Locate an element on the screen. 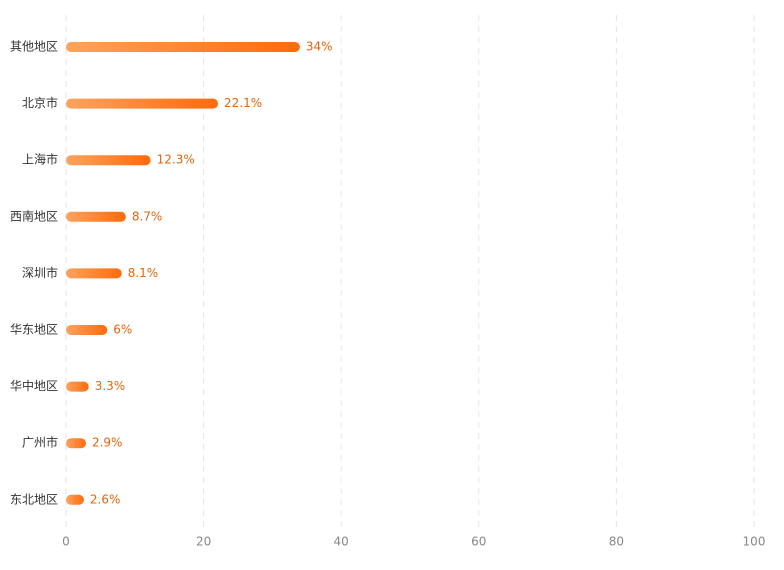 This screenshot has width=784, height=570. y-tick-label: 西南地区 is located at coordinates (34, 215).